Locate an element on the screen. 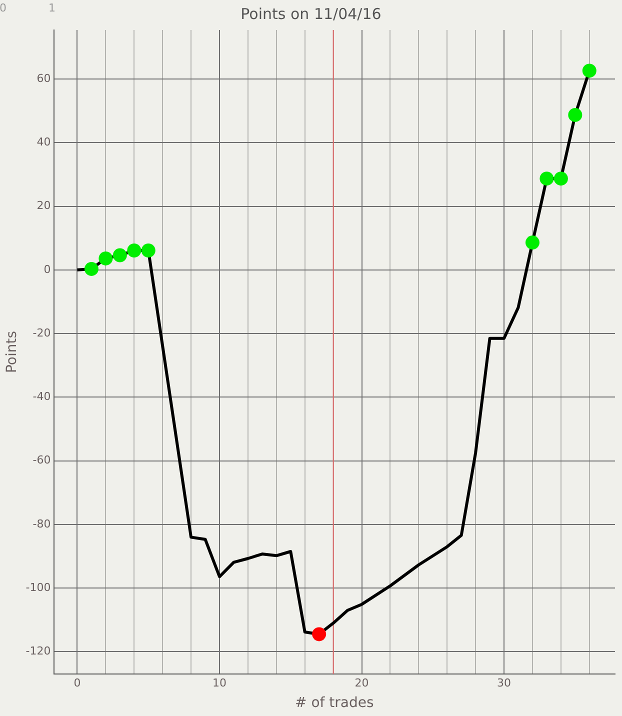 Image resolution: width=622 pixels, height=716 pixels. chart-title: Points on 11/04/16 is located at coordinates (311, 13).